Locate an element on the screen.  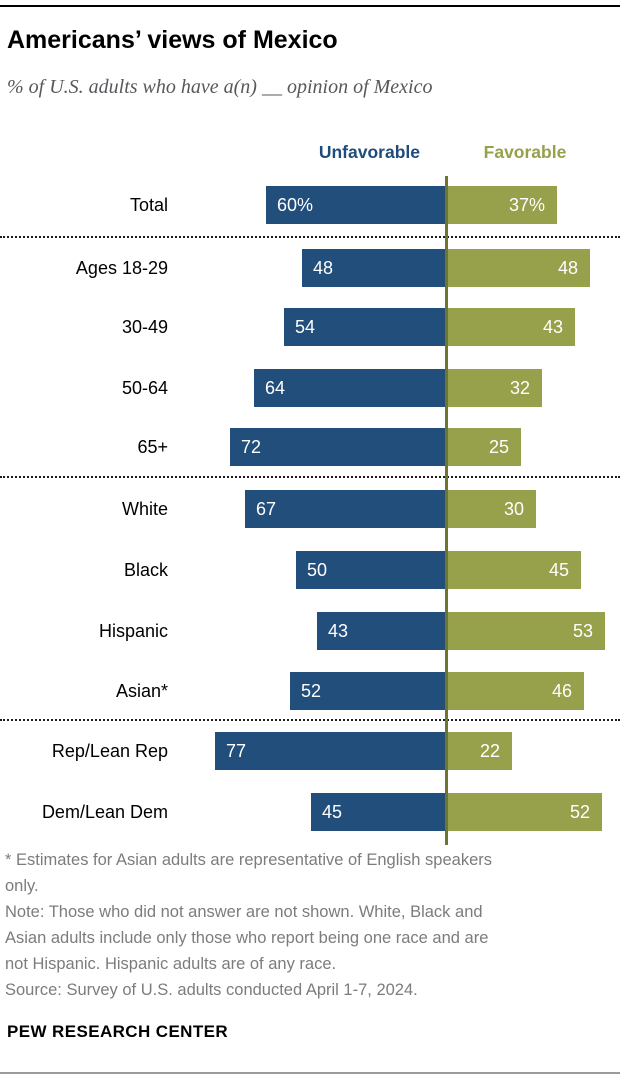
row-label: Hispanic is located at coordinates (133, 631).